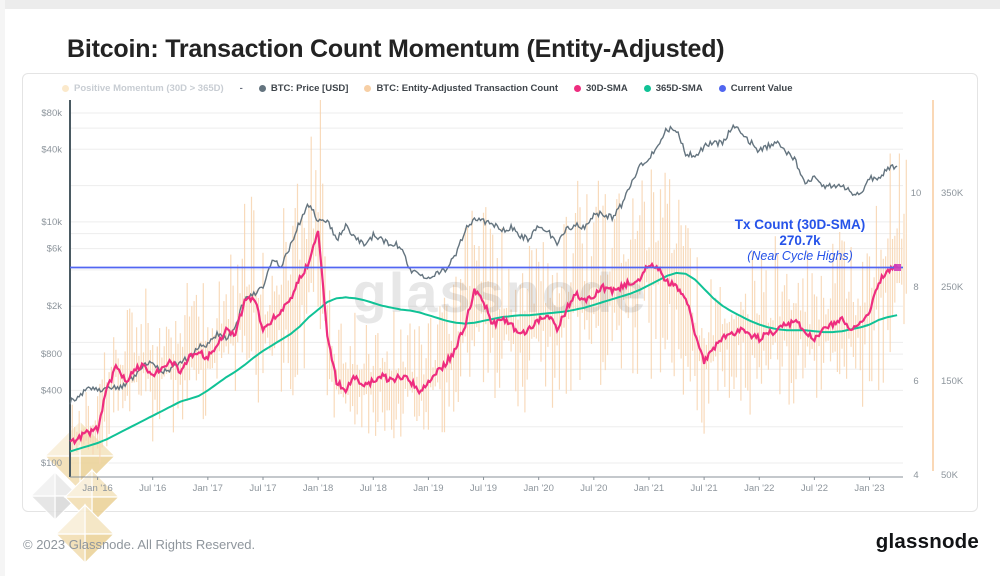 This screenshot has width=1000, height=576. What do you see at coordinates (679, 88) in the screenshot?
I see `legend-label: 365D-SMA` at bounding box center [679, 88].